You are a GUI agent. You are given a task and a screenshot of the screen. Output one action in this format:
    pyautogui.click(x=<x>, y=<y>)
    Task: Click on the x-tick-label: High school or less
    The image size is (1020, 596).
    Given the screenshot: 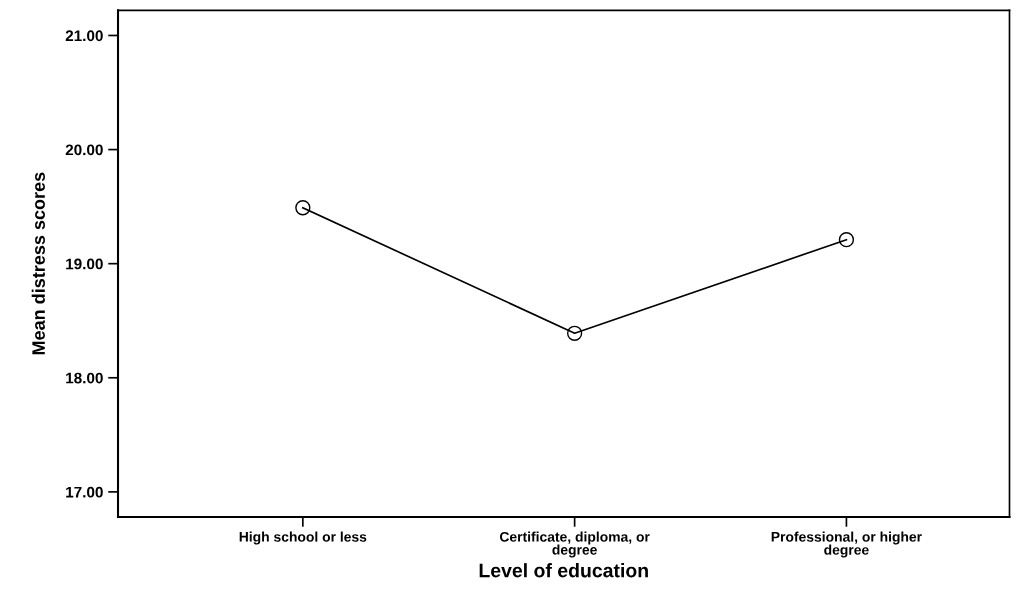 What is the action you would take?
    pyautogui.click(x=303, y=538)
    